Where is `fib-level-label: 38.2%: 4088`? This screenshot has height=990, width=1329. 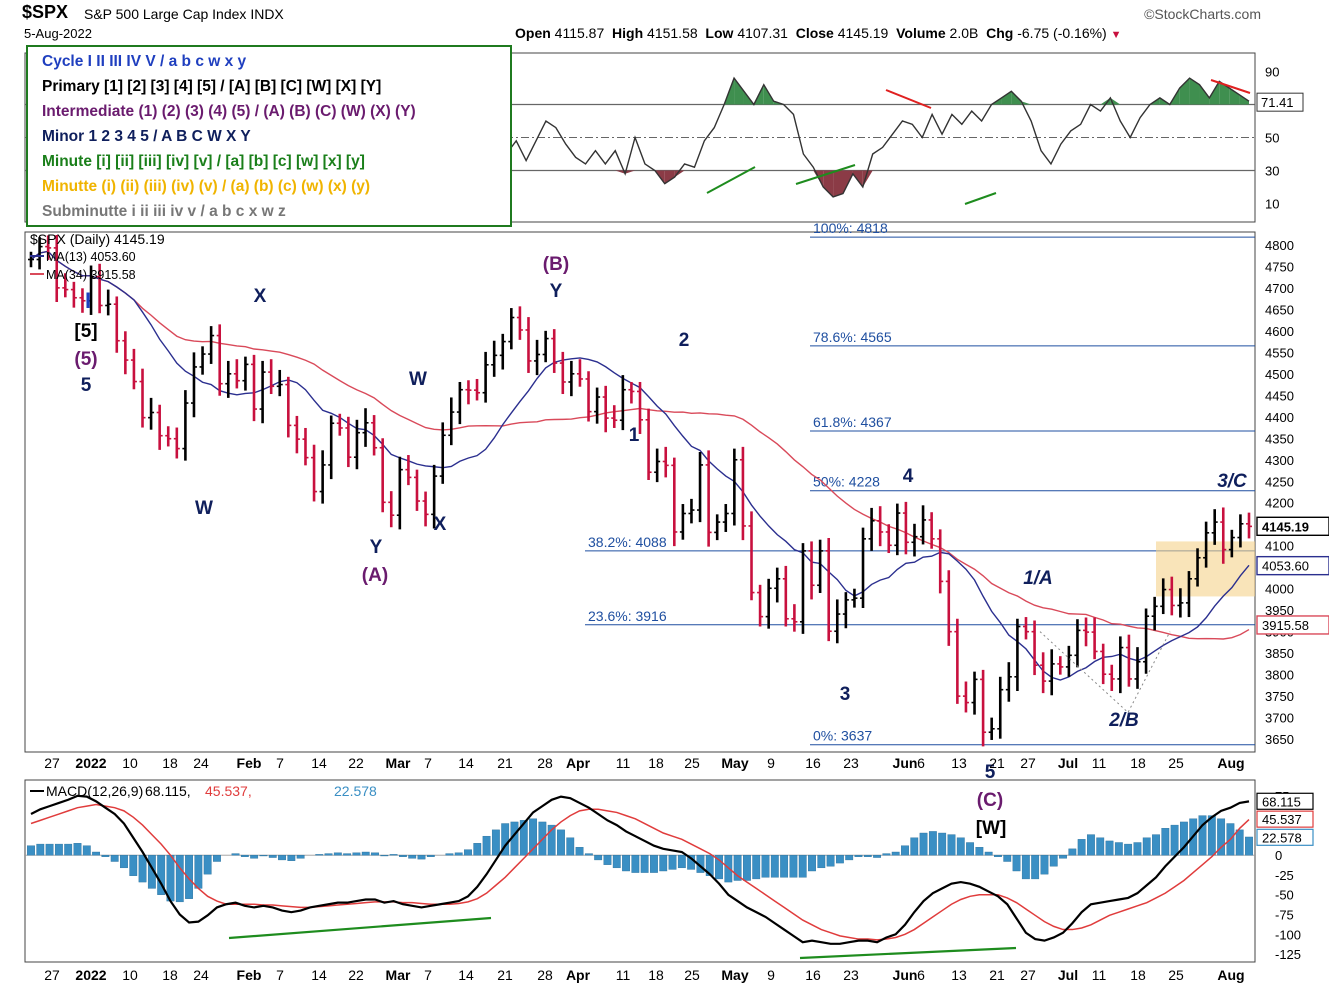 fib-level-label: 38.2%: 4088 is located at coordinates (627, 542).